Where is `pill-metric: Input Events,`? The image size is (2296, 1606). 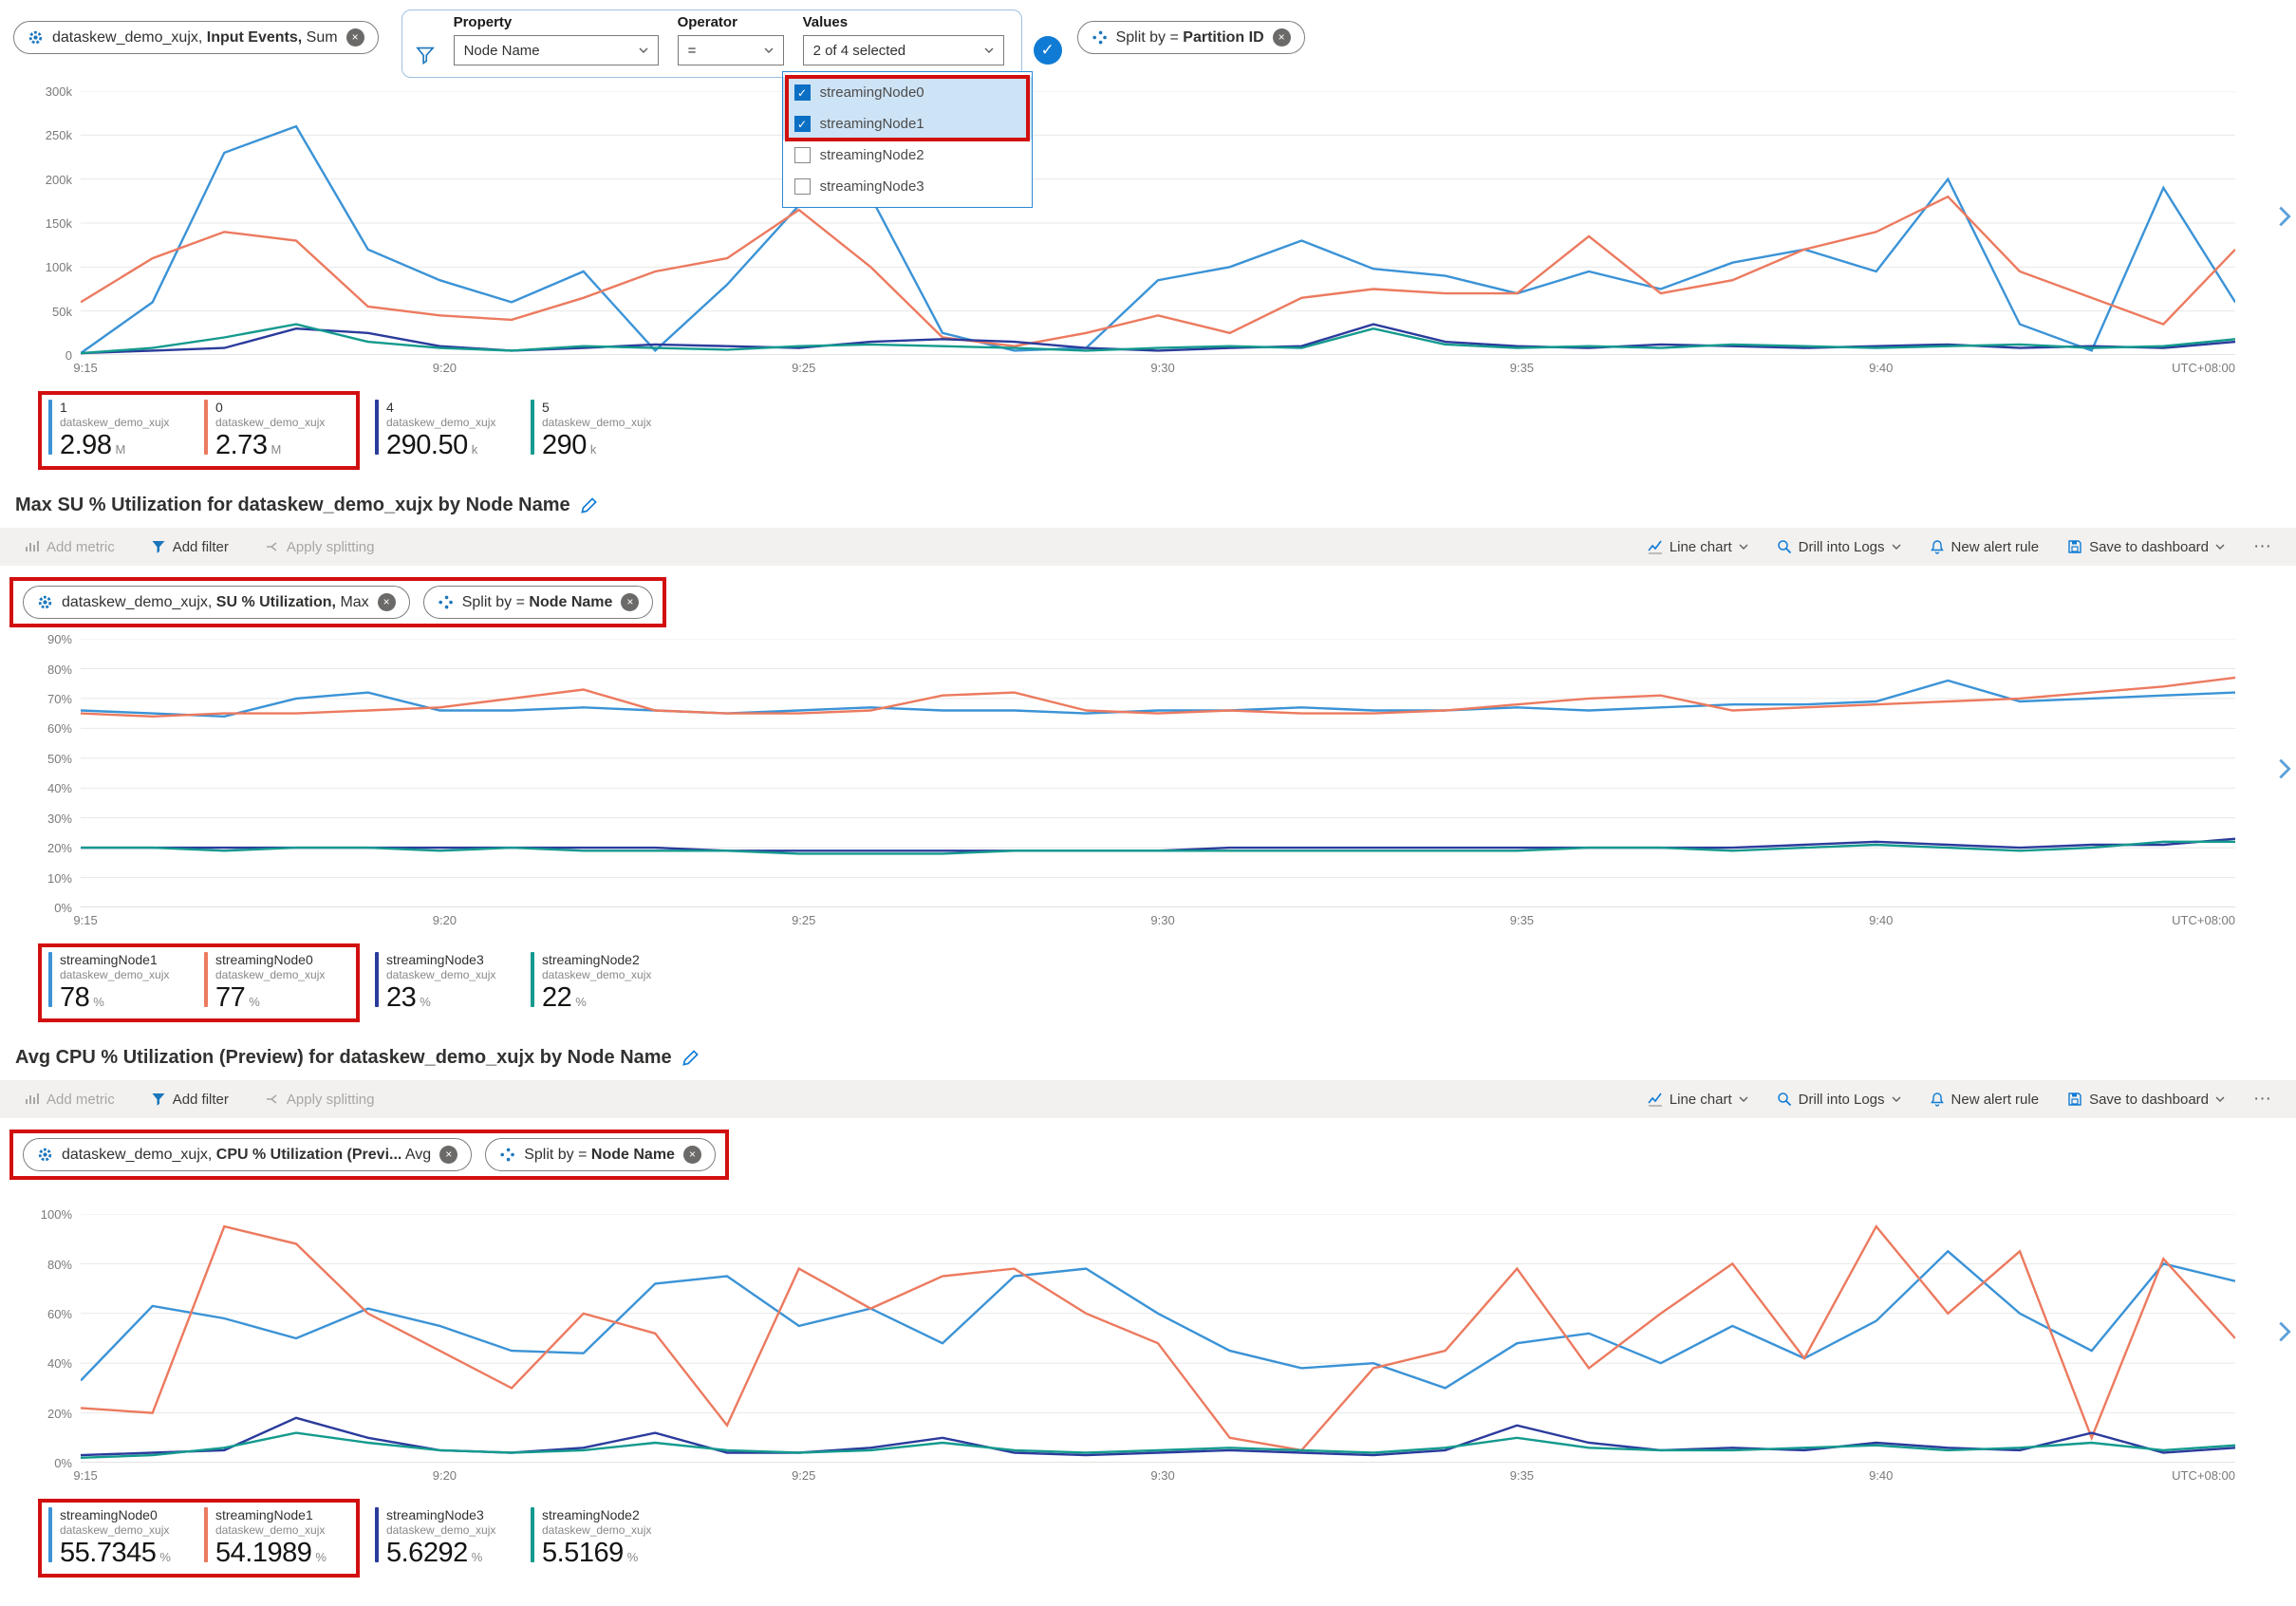
pill-metric: Input Events, is located at coordinates (254, 37).